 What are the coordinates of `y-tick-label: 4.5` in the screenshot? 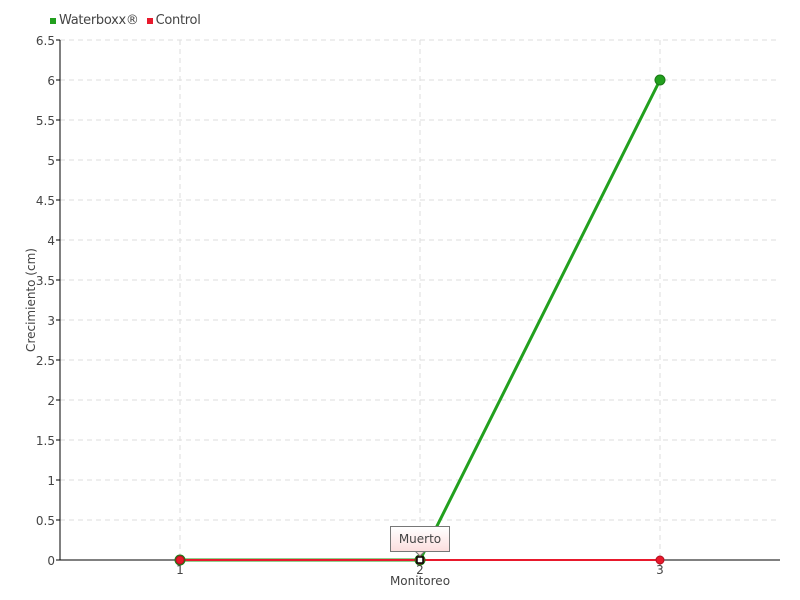 It's located at (45, 201).